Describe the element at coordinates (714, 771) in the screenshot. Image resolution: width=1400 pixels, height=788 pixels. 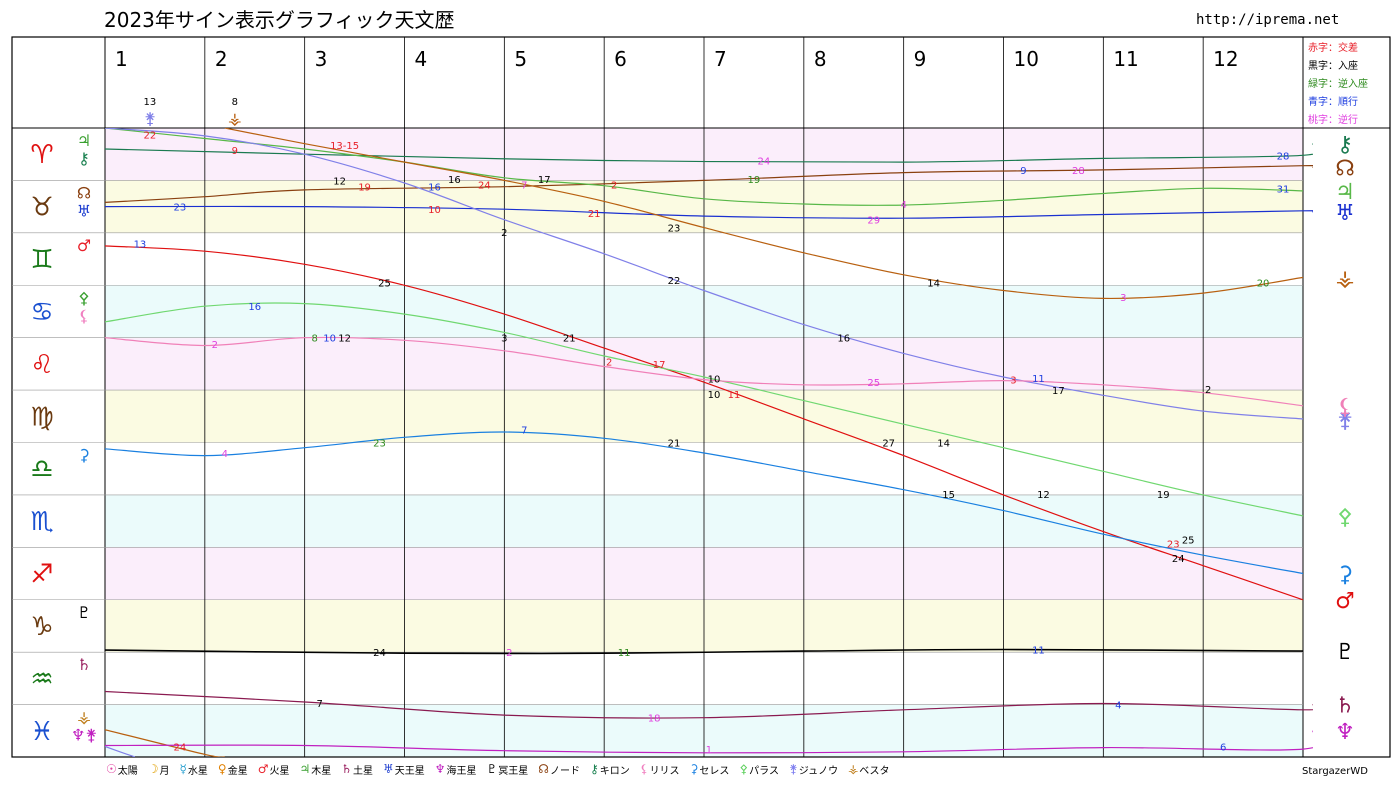
I see `legend-label: セレス` at that location.